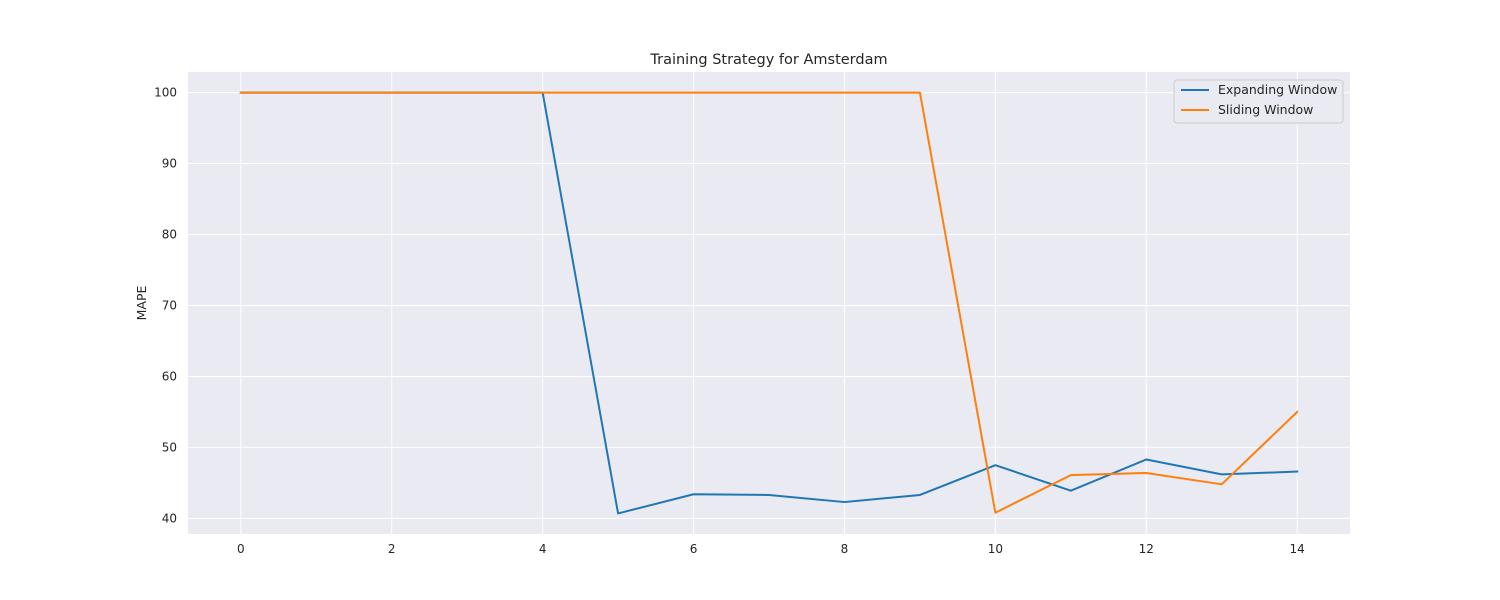 This screenshot has width=1500, height=600. What do you see at coordinates (169, 164) in the screenshot?
I see `y-tick-label: 90` at bounding box center [169, 164].